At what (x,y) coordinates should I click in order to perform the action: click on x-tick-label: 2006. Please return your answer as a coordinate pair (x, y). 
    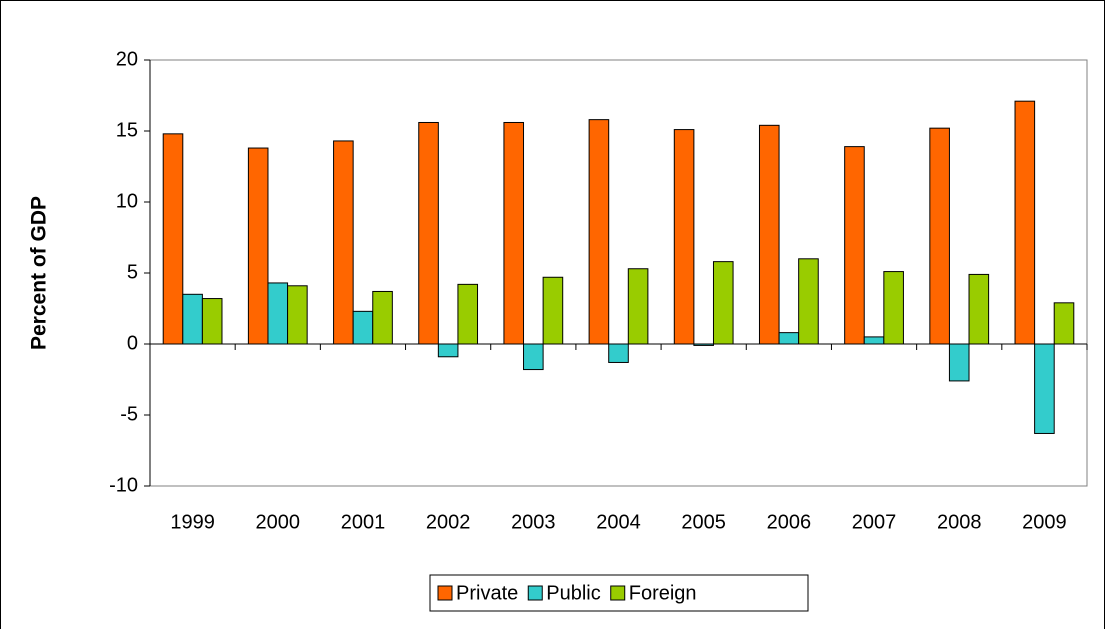
    Looking at the image, I should click on (789, 522).